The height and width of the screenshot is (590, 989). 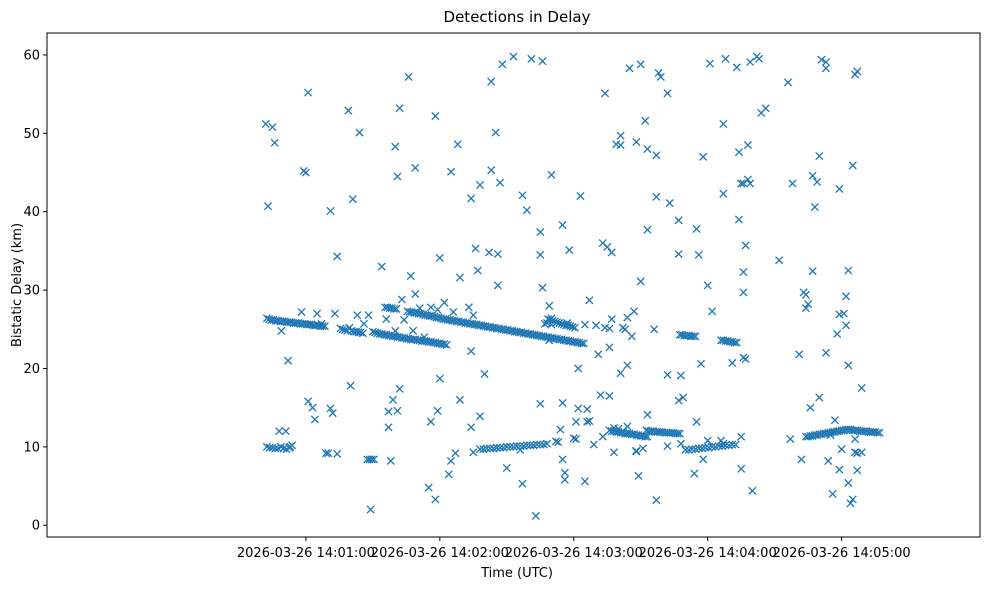 I want to click on x-tick-label: 2026-03-26 14:04:00, so click(x=708, y=553).